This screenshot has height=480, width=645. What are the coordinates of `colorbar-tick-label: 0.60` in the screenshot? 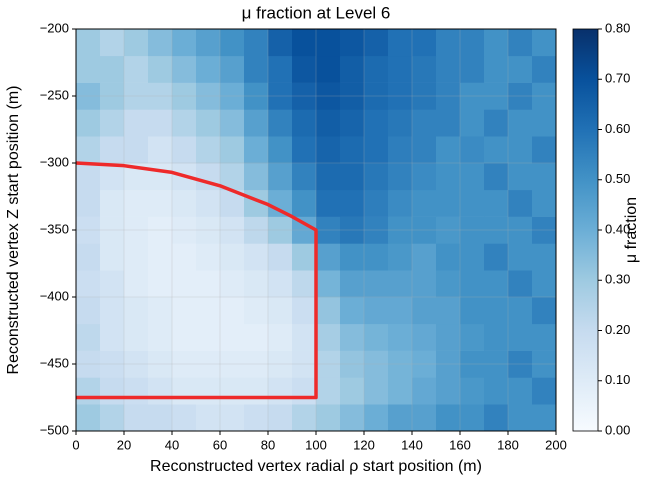 It's located at (617, 128).